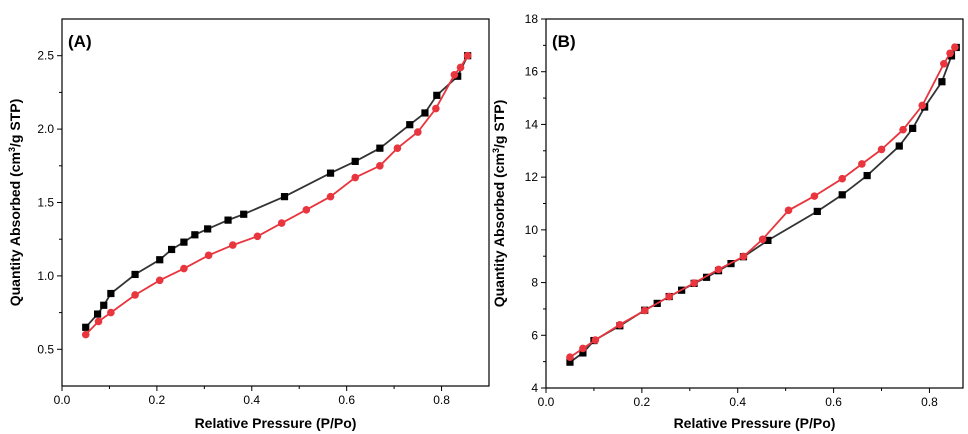 This screenshot has height=434, width=968. I want to click on panel-b-y-tick-label: 10, so click(532, 230).